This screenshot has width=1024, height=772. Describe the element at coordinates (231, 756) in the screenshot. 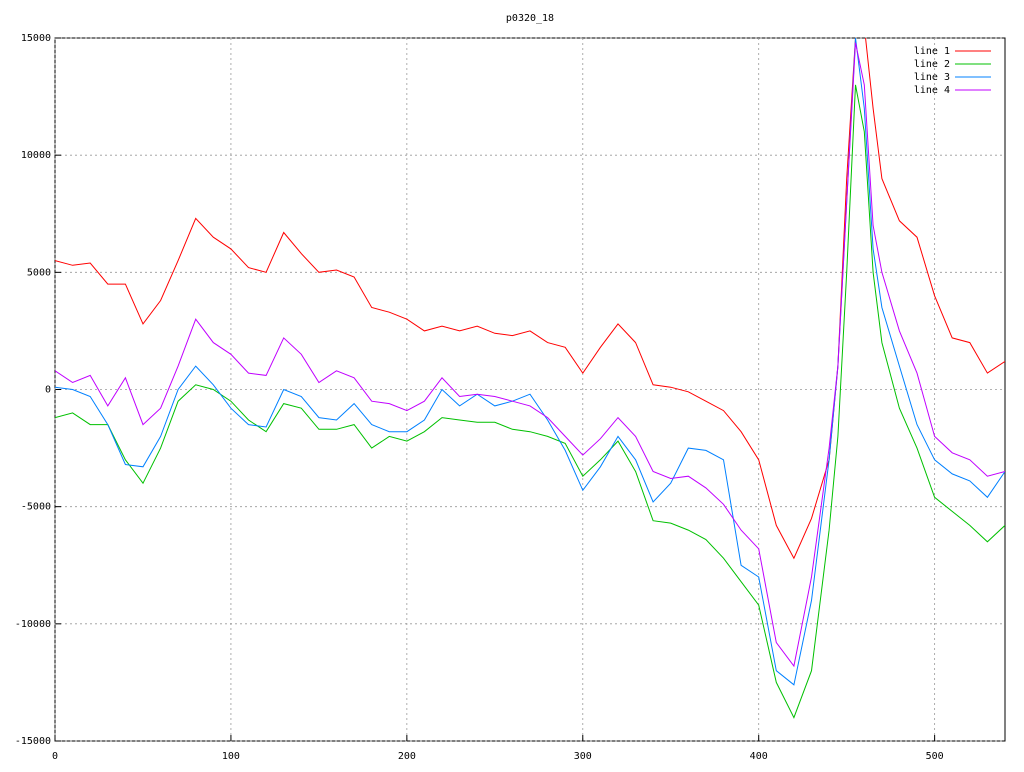

I see `x-tick-label: 100` at that location.